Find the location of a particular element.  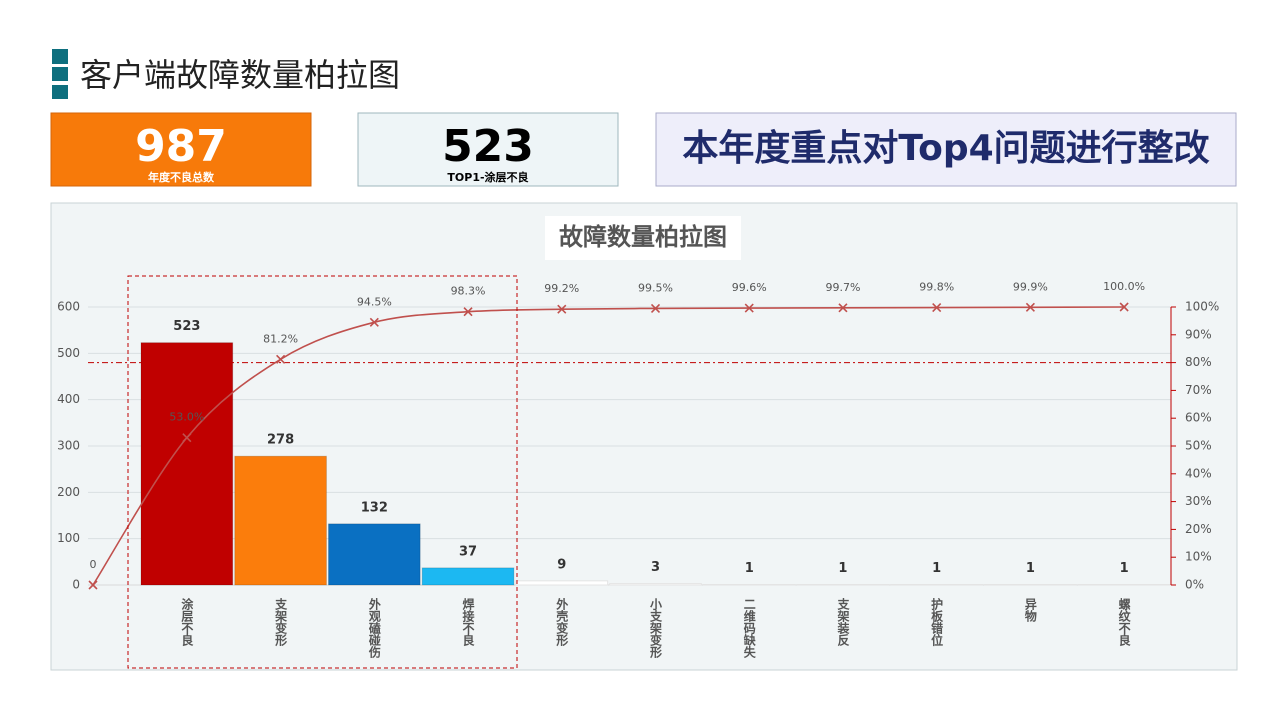

x-tick-label: 外壳变形 is located at coordinates (562, 622).